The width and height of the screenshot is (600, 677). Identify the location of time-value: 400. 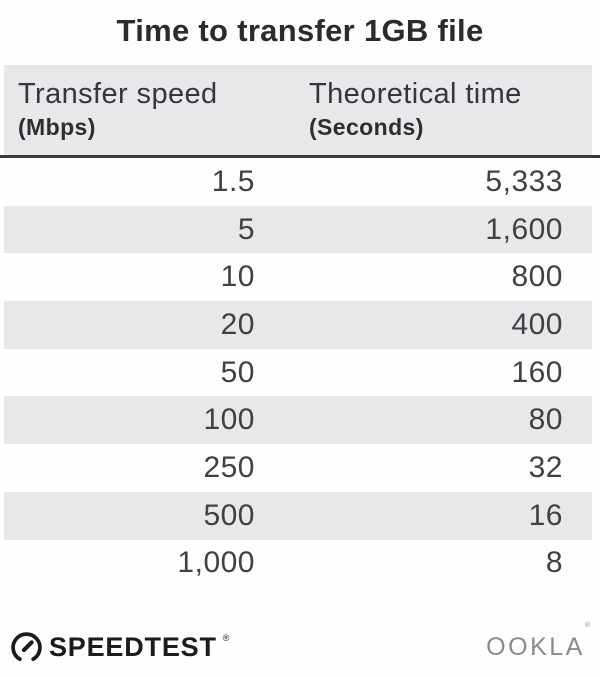
(537, 324).